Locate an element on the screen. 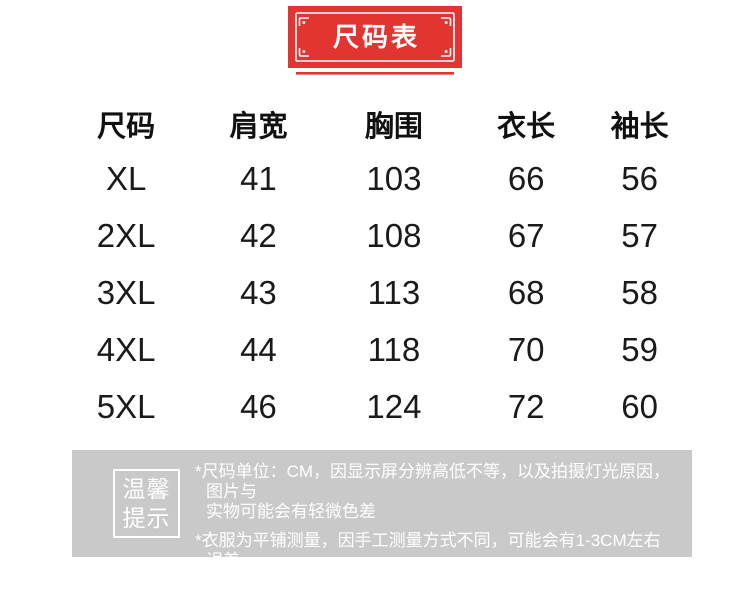 The height and width of the screenshot is (594, 750). table-cell: 58 is located at coordinates (639, 292).